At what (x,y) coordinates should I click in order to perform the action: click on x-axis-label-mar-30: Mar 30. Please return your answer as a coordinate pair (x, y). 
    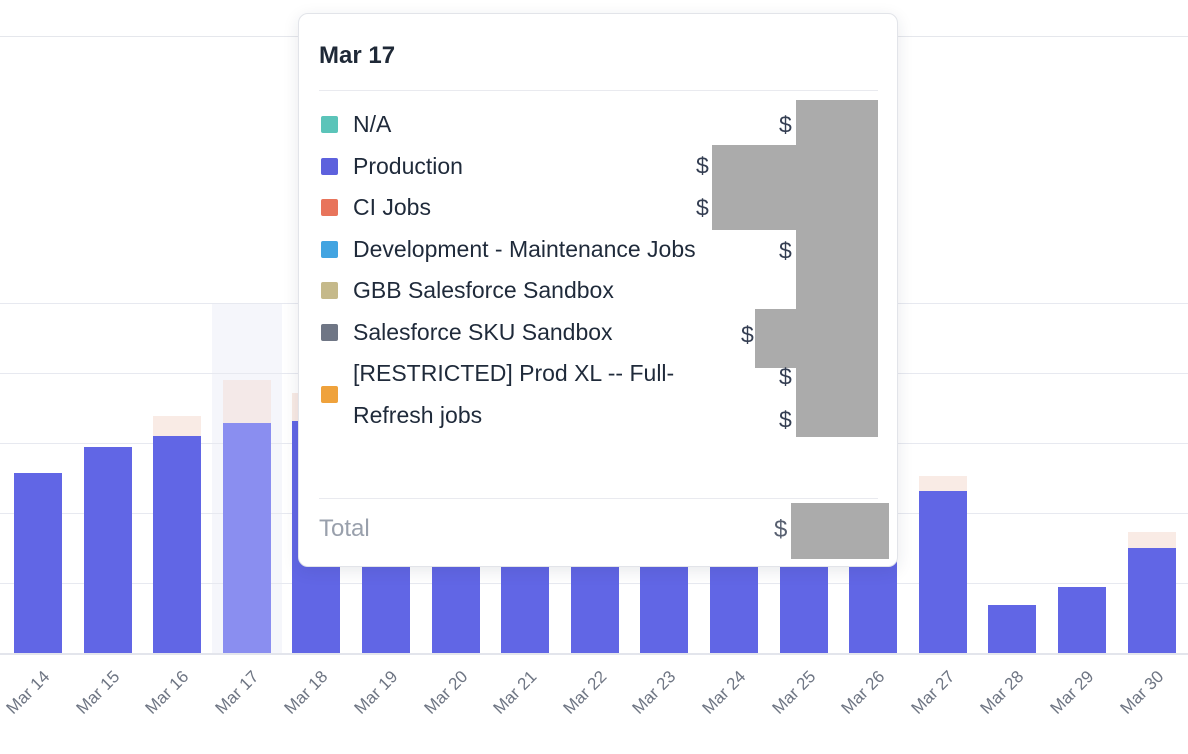
    Looking at the image, I should click on (1142, 692).